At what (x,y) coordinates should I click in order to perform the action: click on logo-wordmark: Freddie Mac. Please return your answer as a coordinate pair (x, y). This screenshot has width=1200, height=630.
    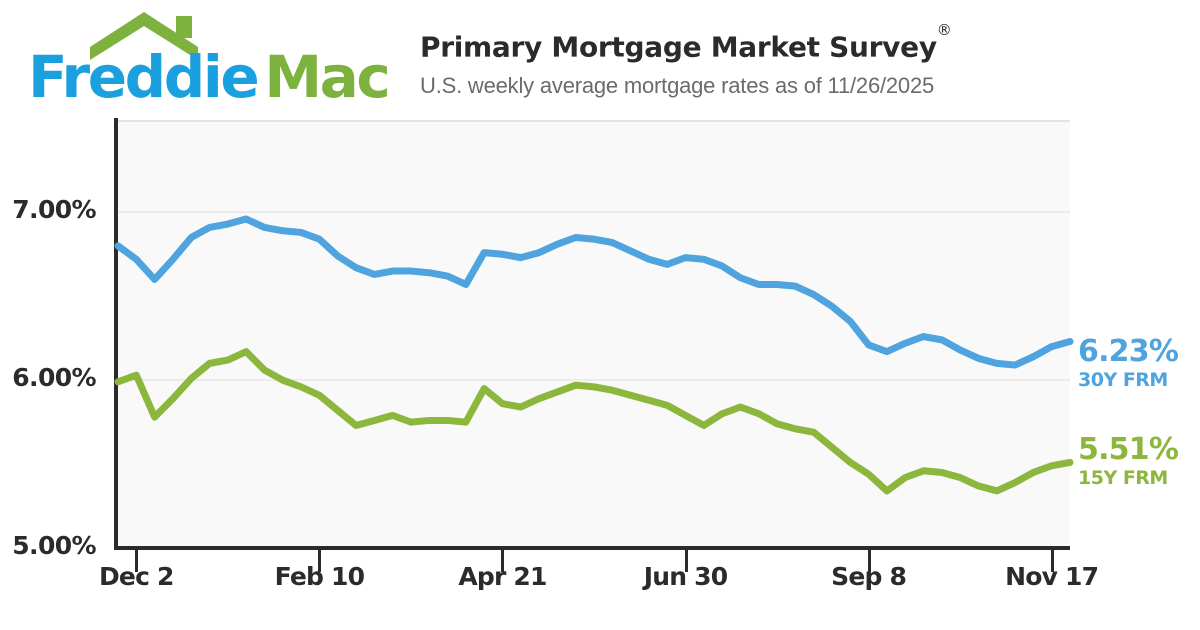
    Looking at the image, I should click on (209, 77).